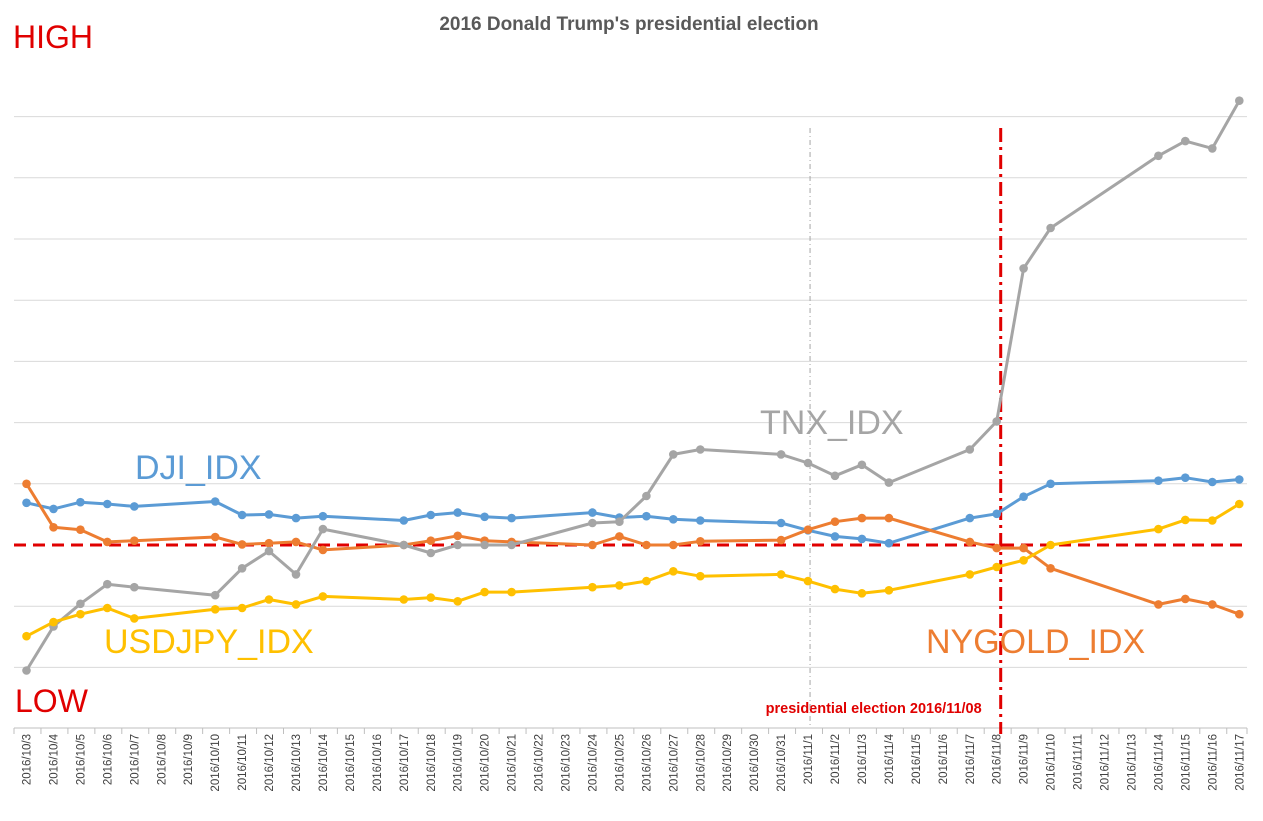 This screenshot has width=1263, height=821. I want to click on x-tick-label: 2016/10/16, so click(378, 763).